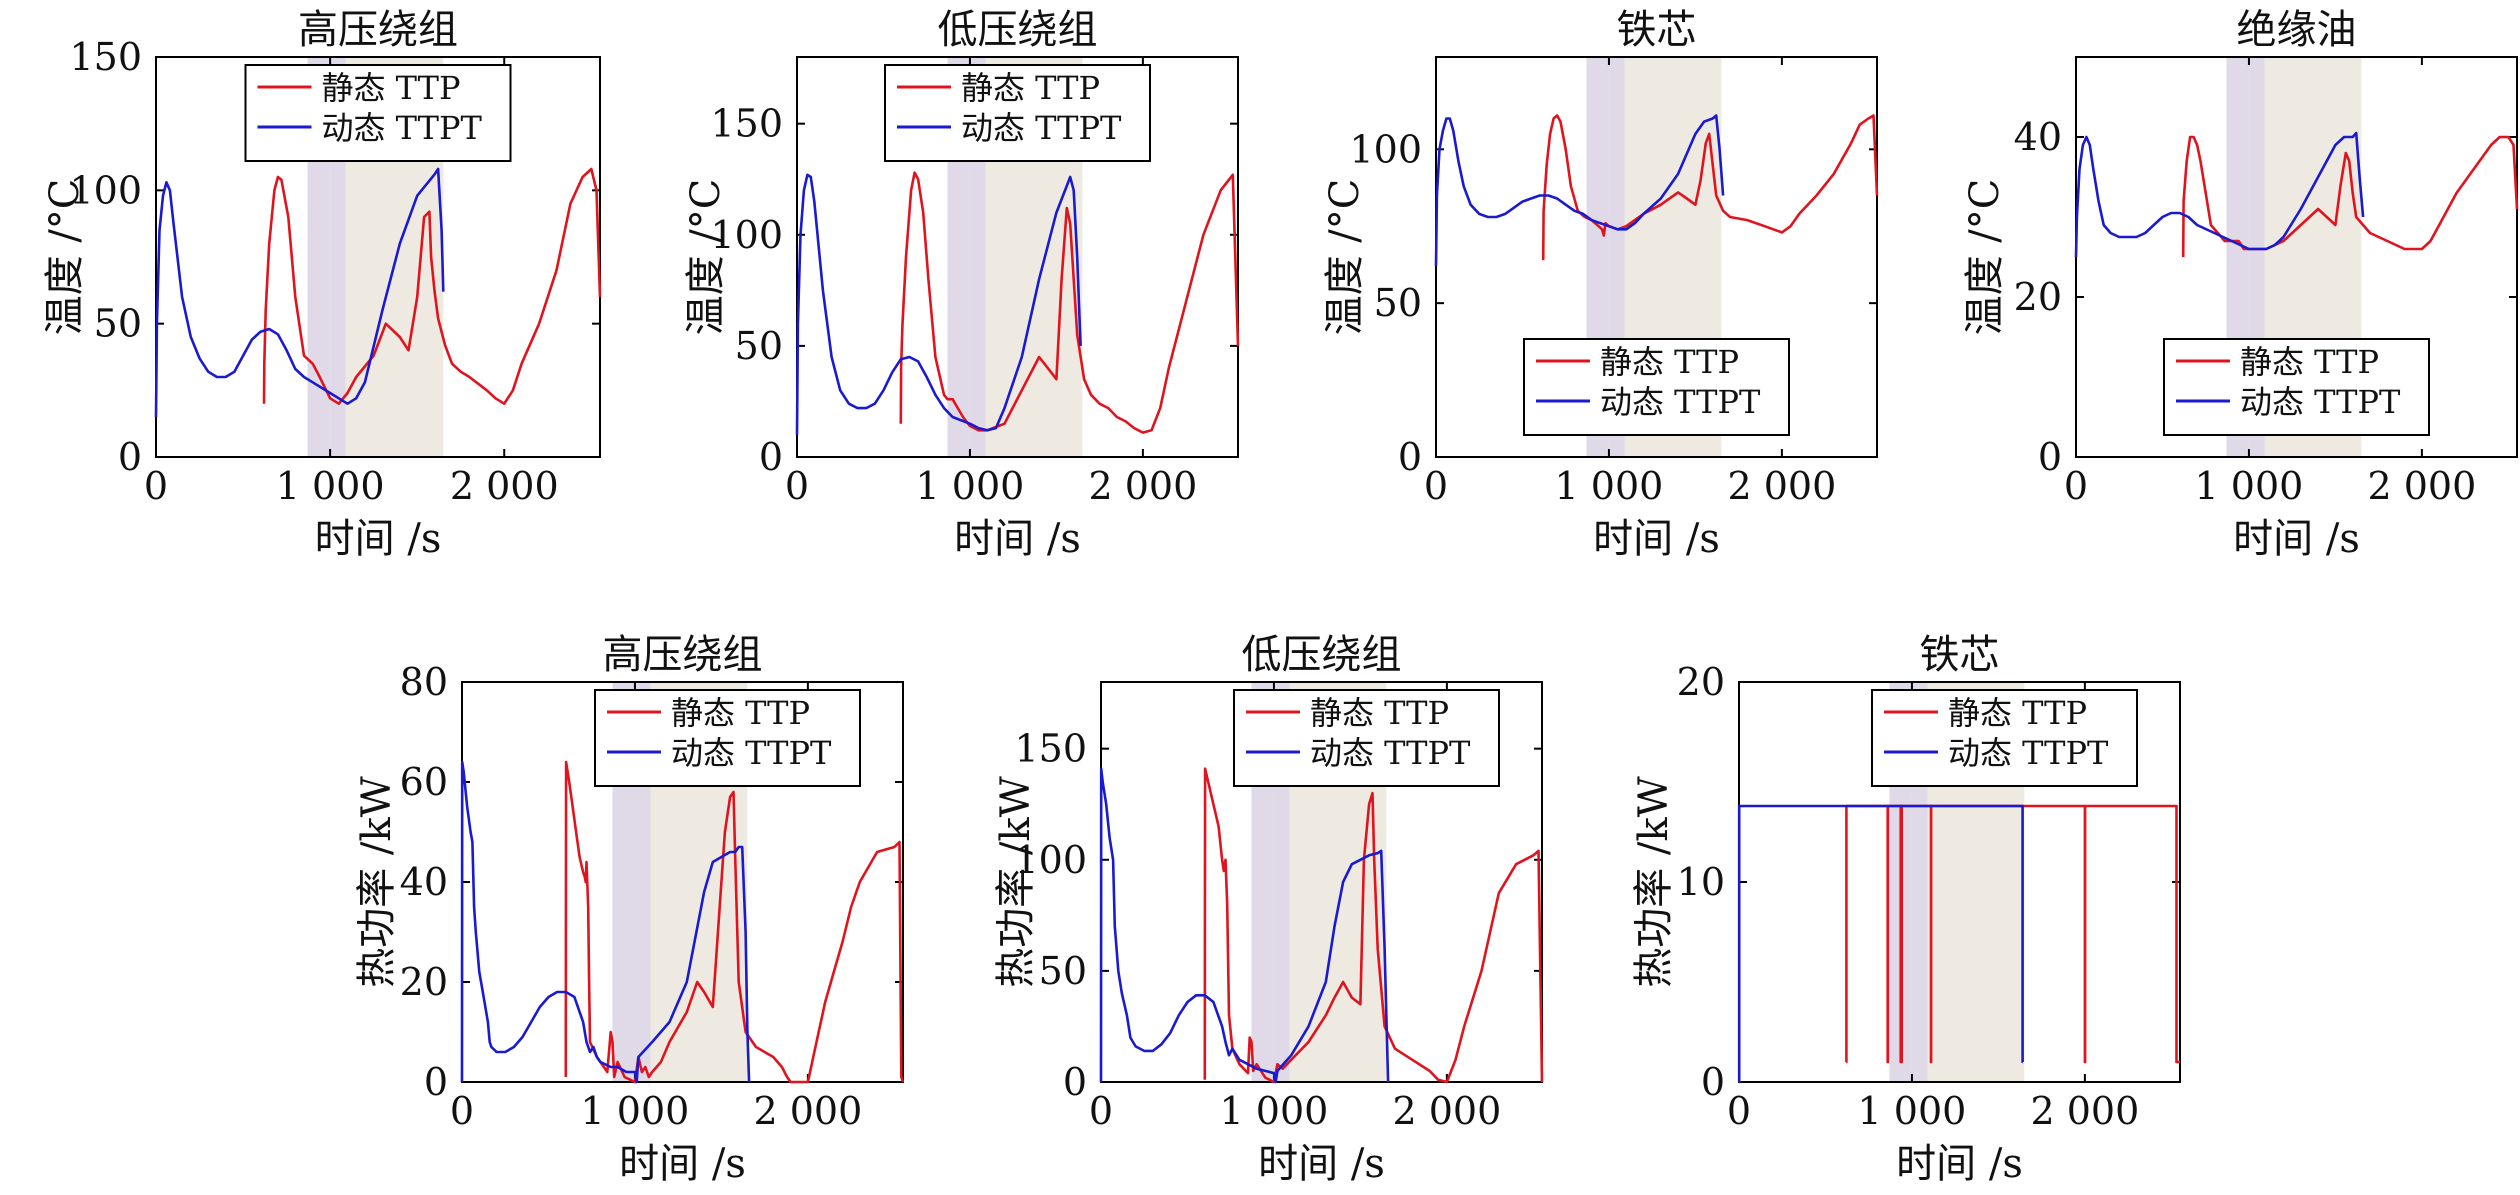  What do you see at coordinates (2297, 30) in the screenshot?
I see `chart-title: 绝缘油` at bounding box center [2297, 30].